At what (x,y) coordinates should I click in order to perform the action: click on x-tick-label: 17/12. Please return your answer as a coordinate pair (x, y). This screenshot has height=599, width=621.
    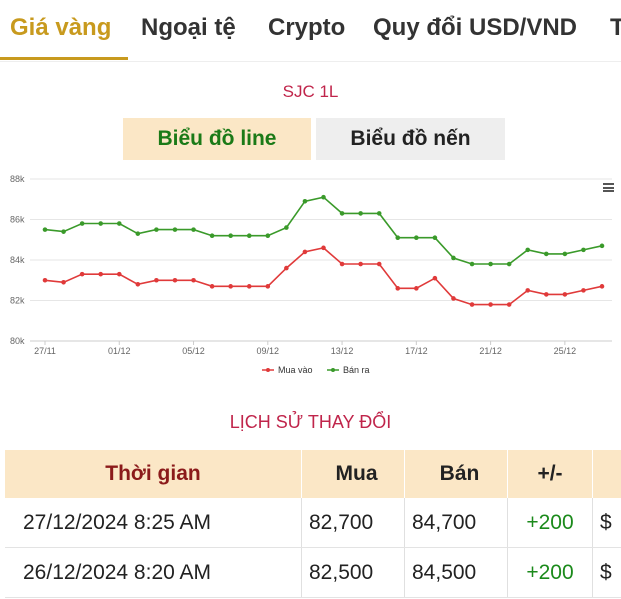
    Looking at the image, I should click on (416, 351).